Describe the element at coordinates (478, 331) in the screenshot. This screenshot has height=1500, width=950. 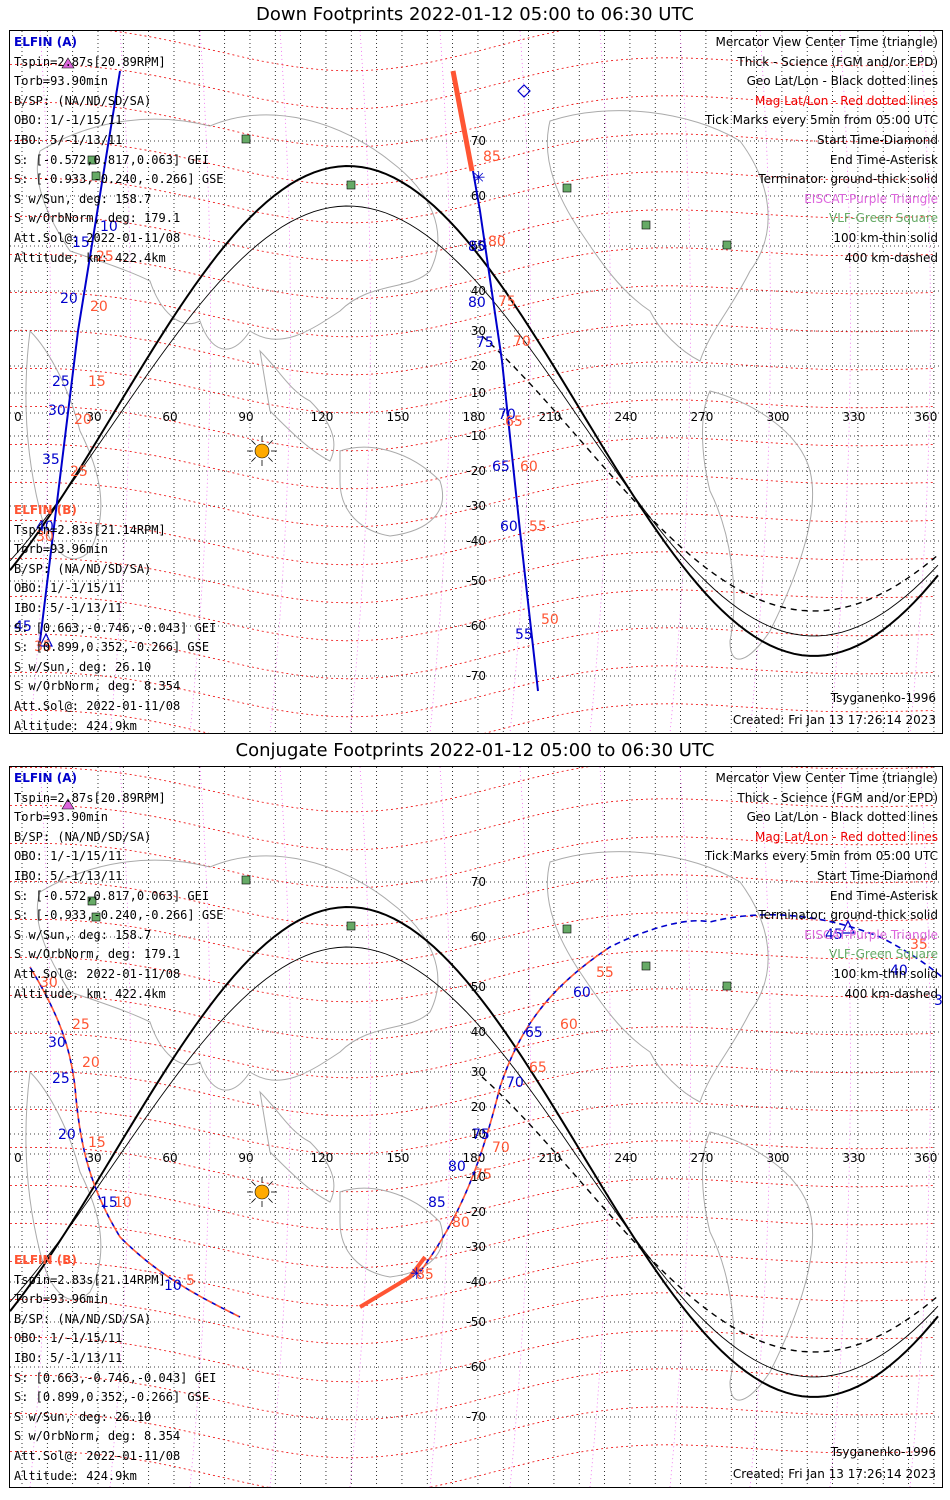
I see `latitude-label: 30` at that location.